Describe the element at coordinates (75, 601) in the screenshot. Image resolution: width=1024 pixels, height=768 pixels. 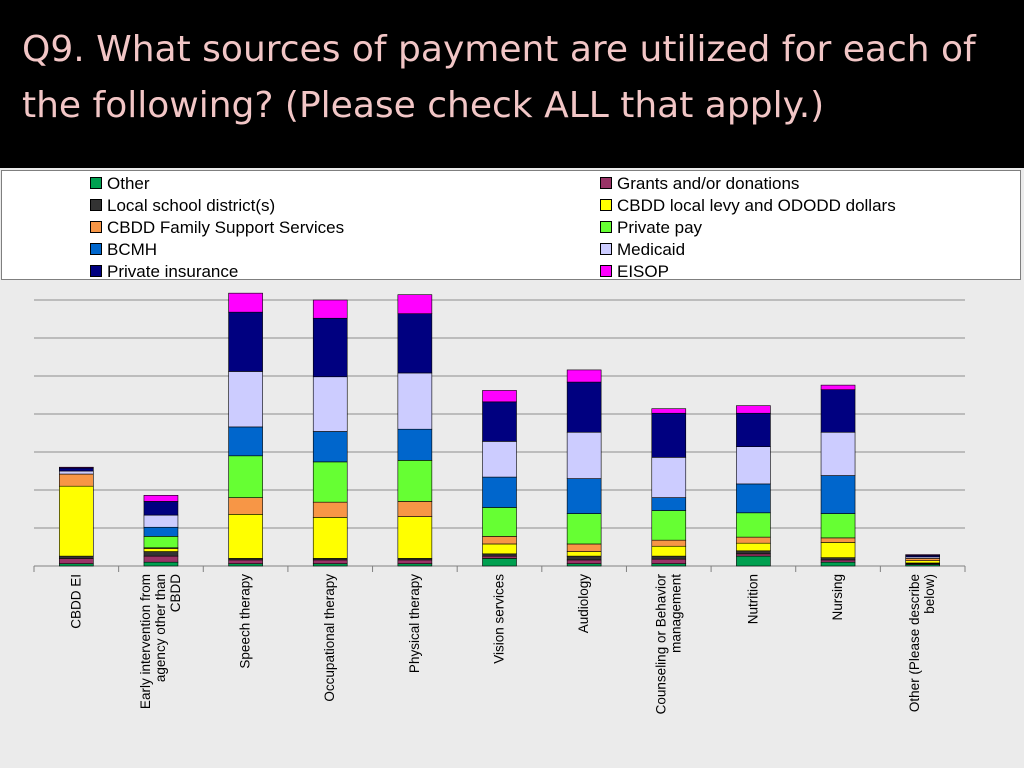
I see `x-tick-label: CBDD EI` at that location.